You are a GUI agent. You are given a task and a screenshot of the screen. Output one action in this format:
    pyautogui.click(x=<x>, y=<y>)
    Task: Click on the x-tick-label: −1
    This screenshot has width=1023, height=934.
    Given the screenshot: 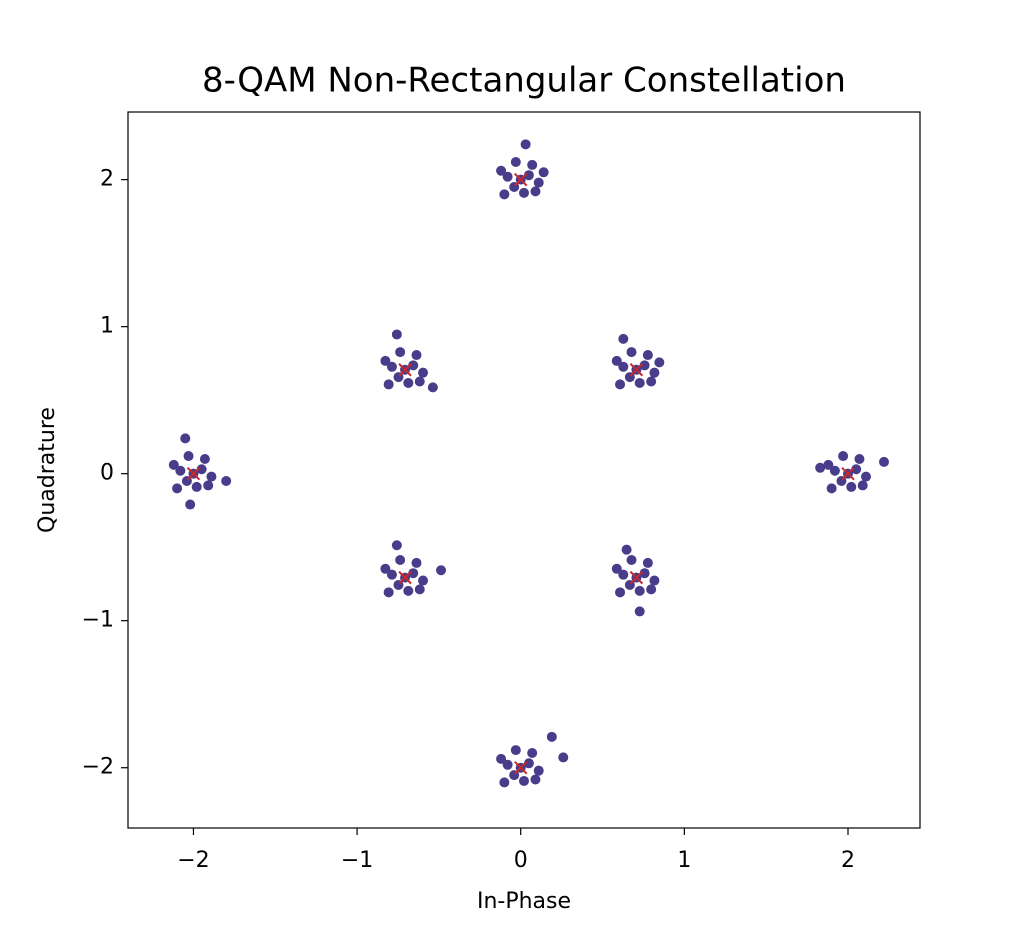 What is the action you would take?
    pyautogui.click(x=357, y=860)
    